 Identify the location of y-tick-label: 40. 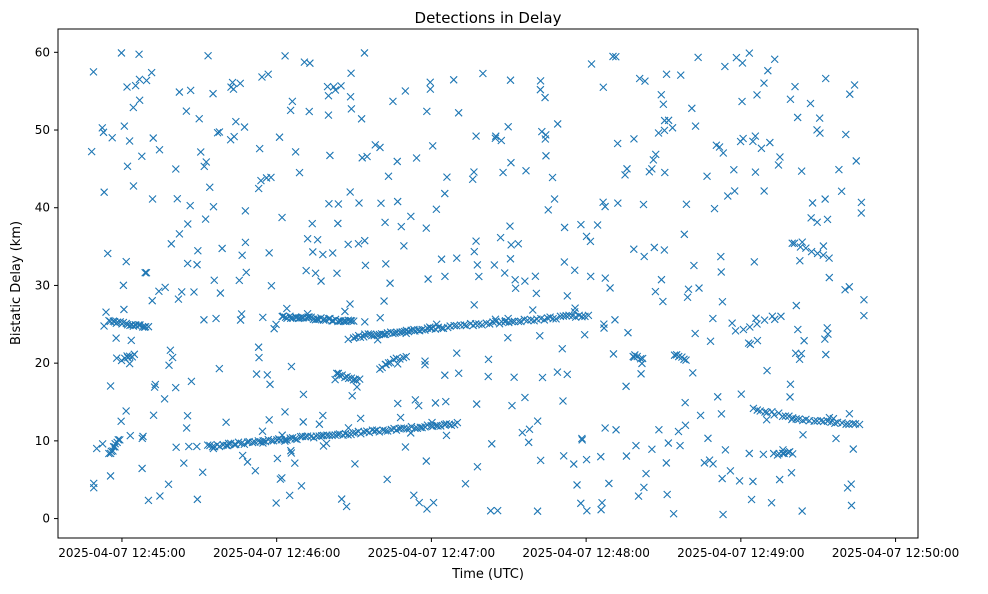
(42, 208).